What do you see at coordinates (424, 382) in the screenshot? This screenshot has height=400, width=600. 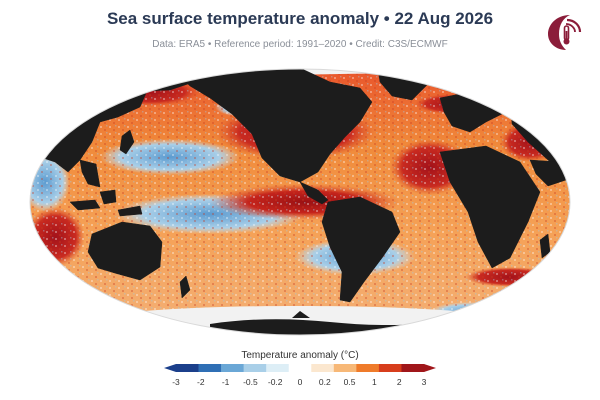 I see `colorbar-tick-label: 3` at bounding box center [424, 382].